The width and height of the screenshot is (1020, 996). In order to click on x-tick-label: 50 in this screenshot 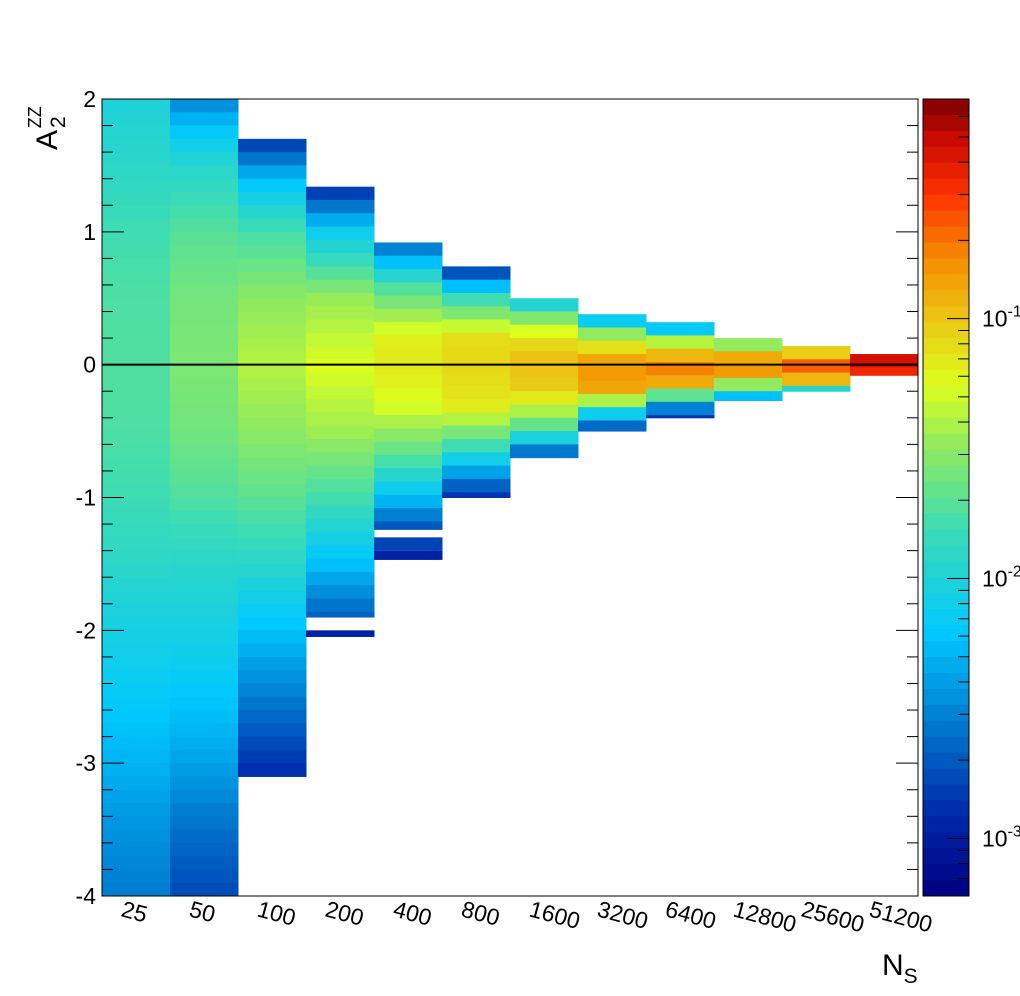, I will do `click(202, 912)`.